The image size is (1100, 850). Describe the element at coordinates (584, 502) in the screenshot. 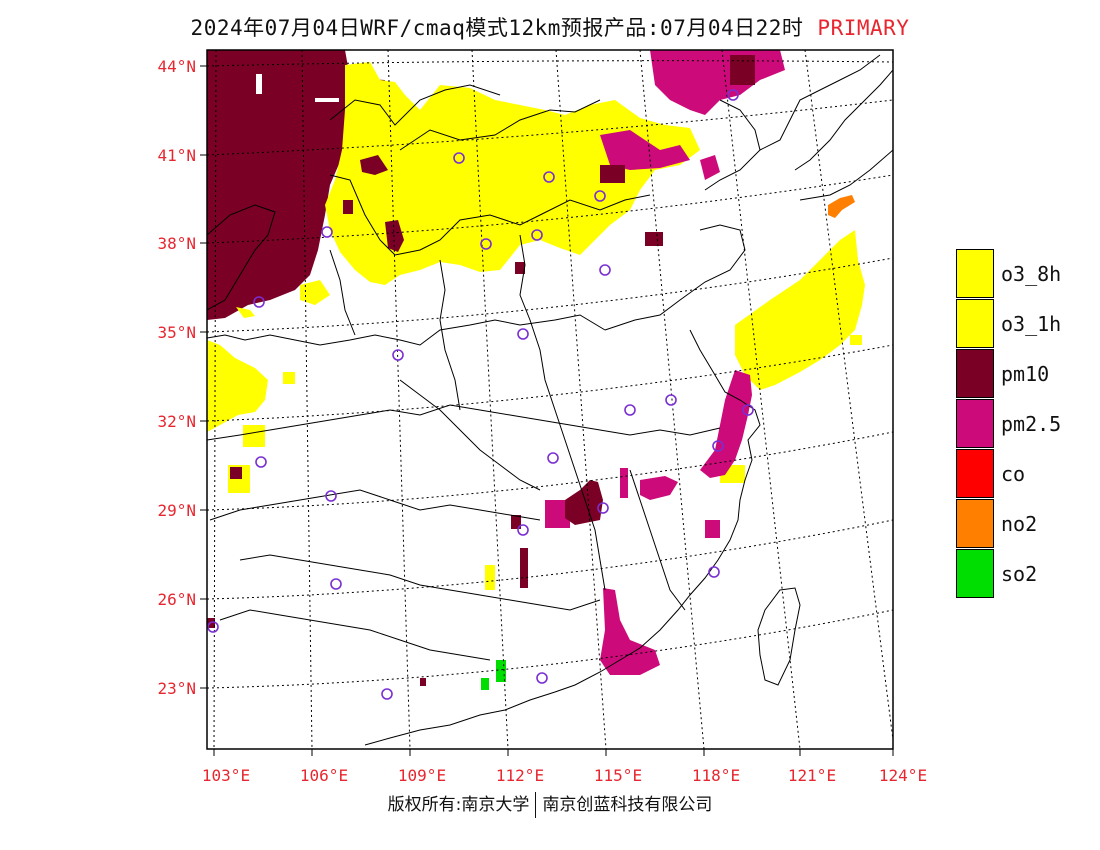

I see `pm10-central` at that location.